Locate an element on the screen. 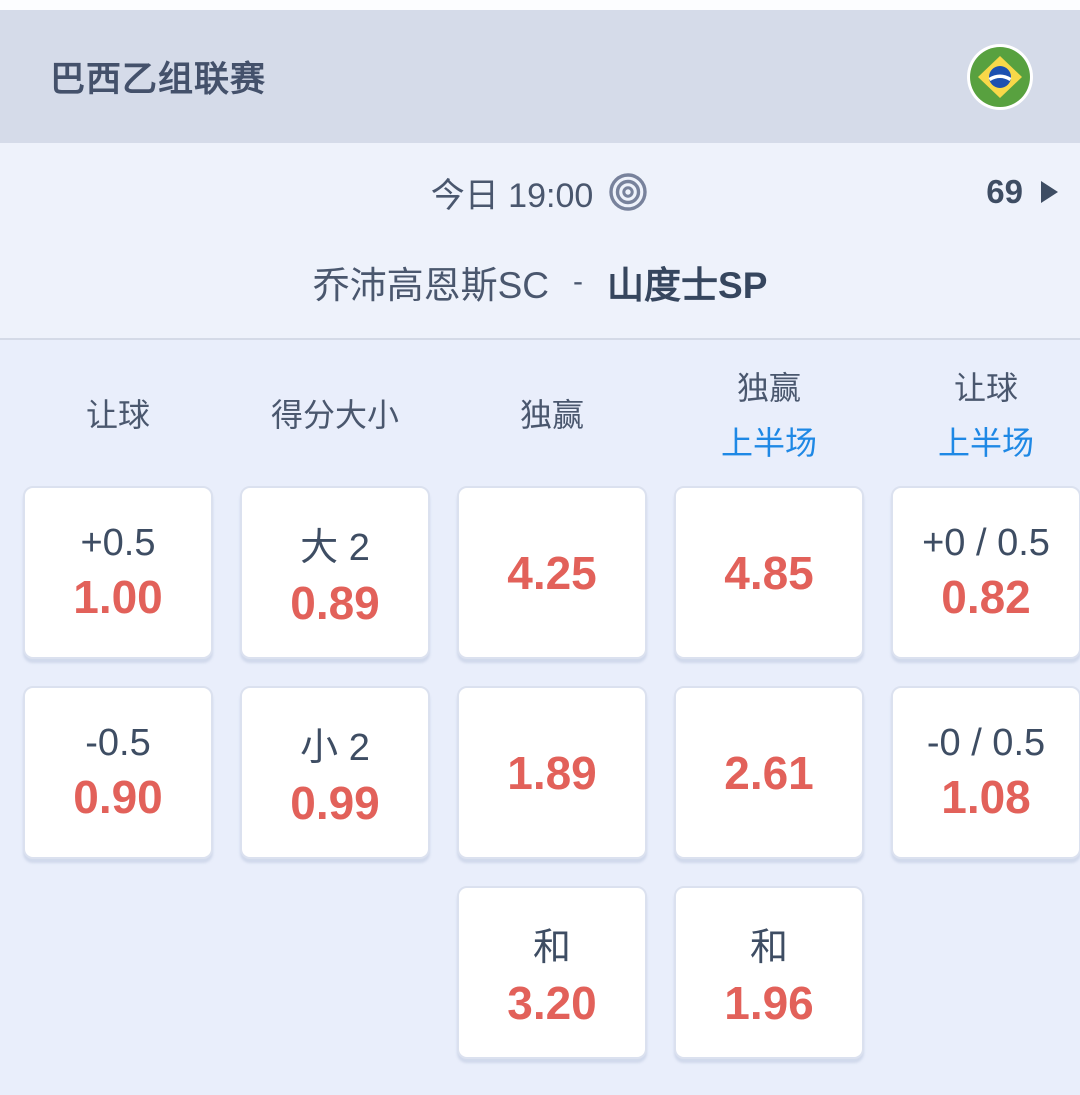 This screenshot has width=1080, height=1095. odds-cell: 大 2 0.89 is located at coordinates (335, 572).